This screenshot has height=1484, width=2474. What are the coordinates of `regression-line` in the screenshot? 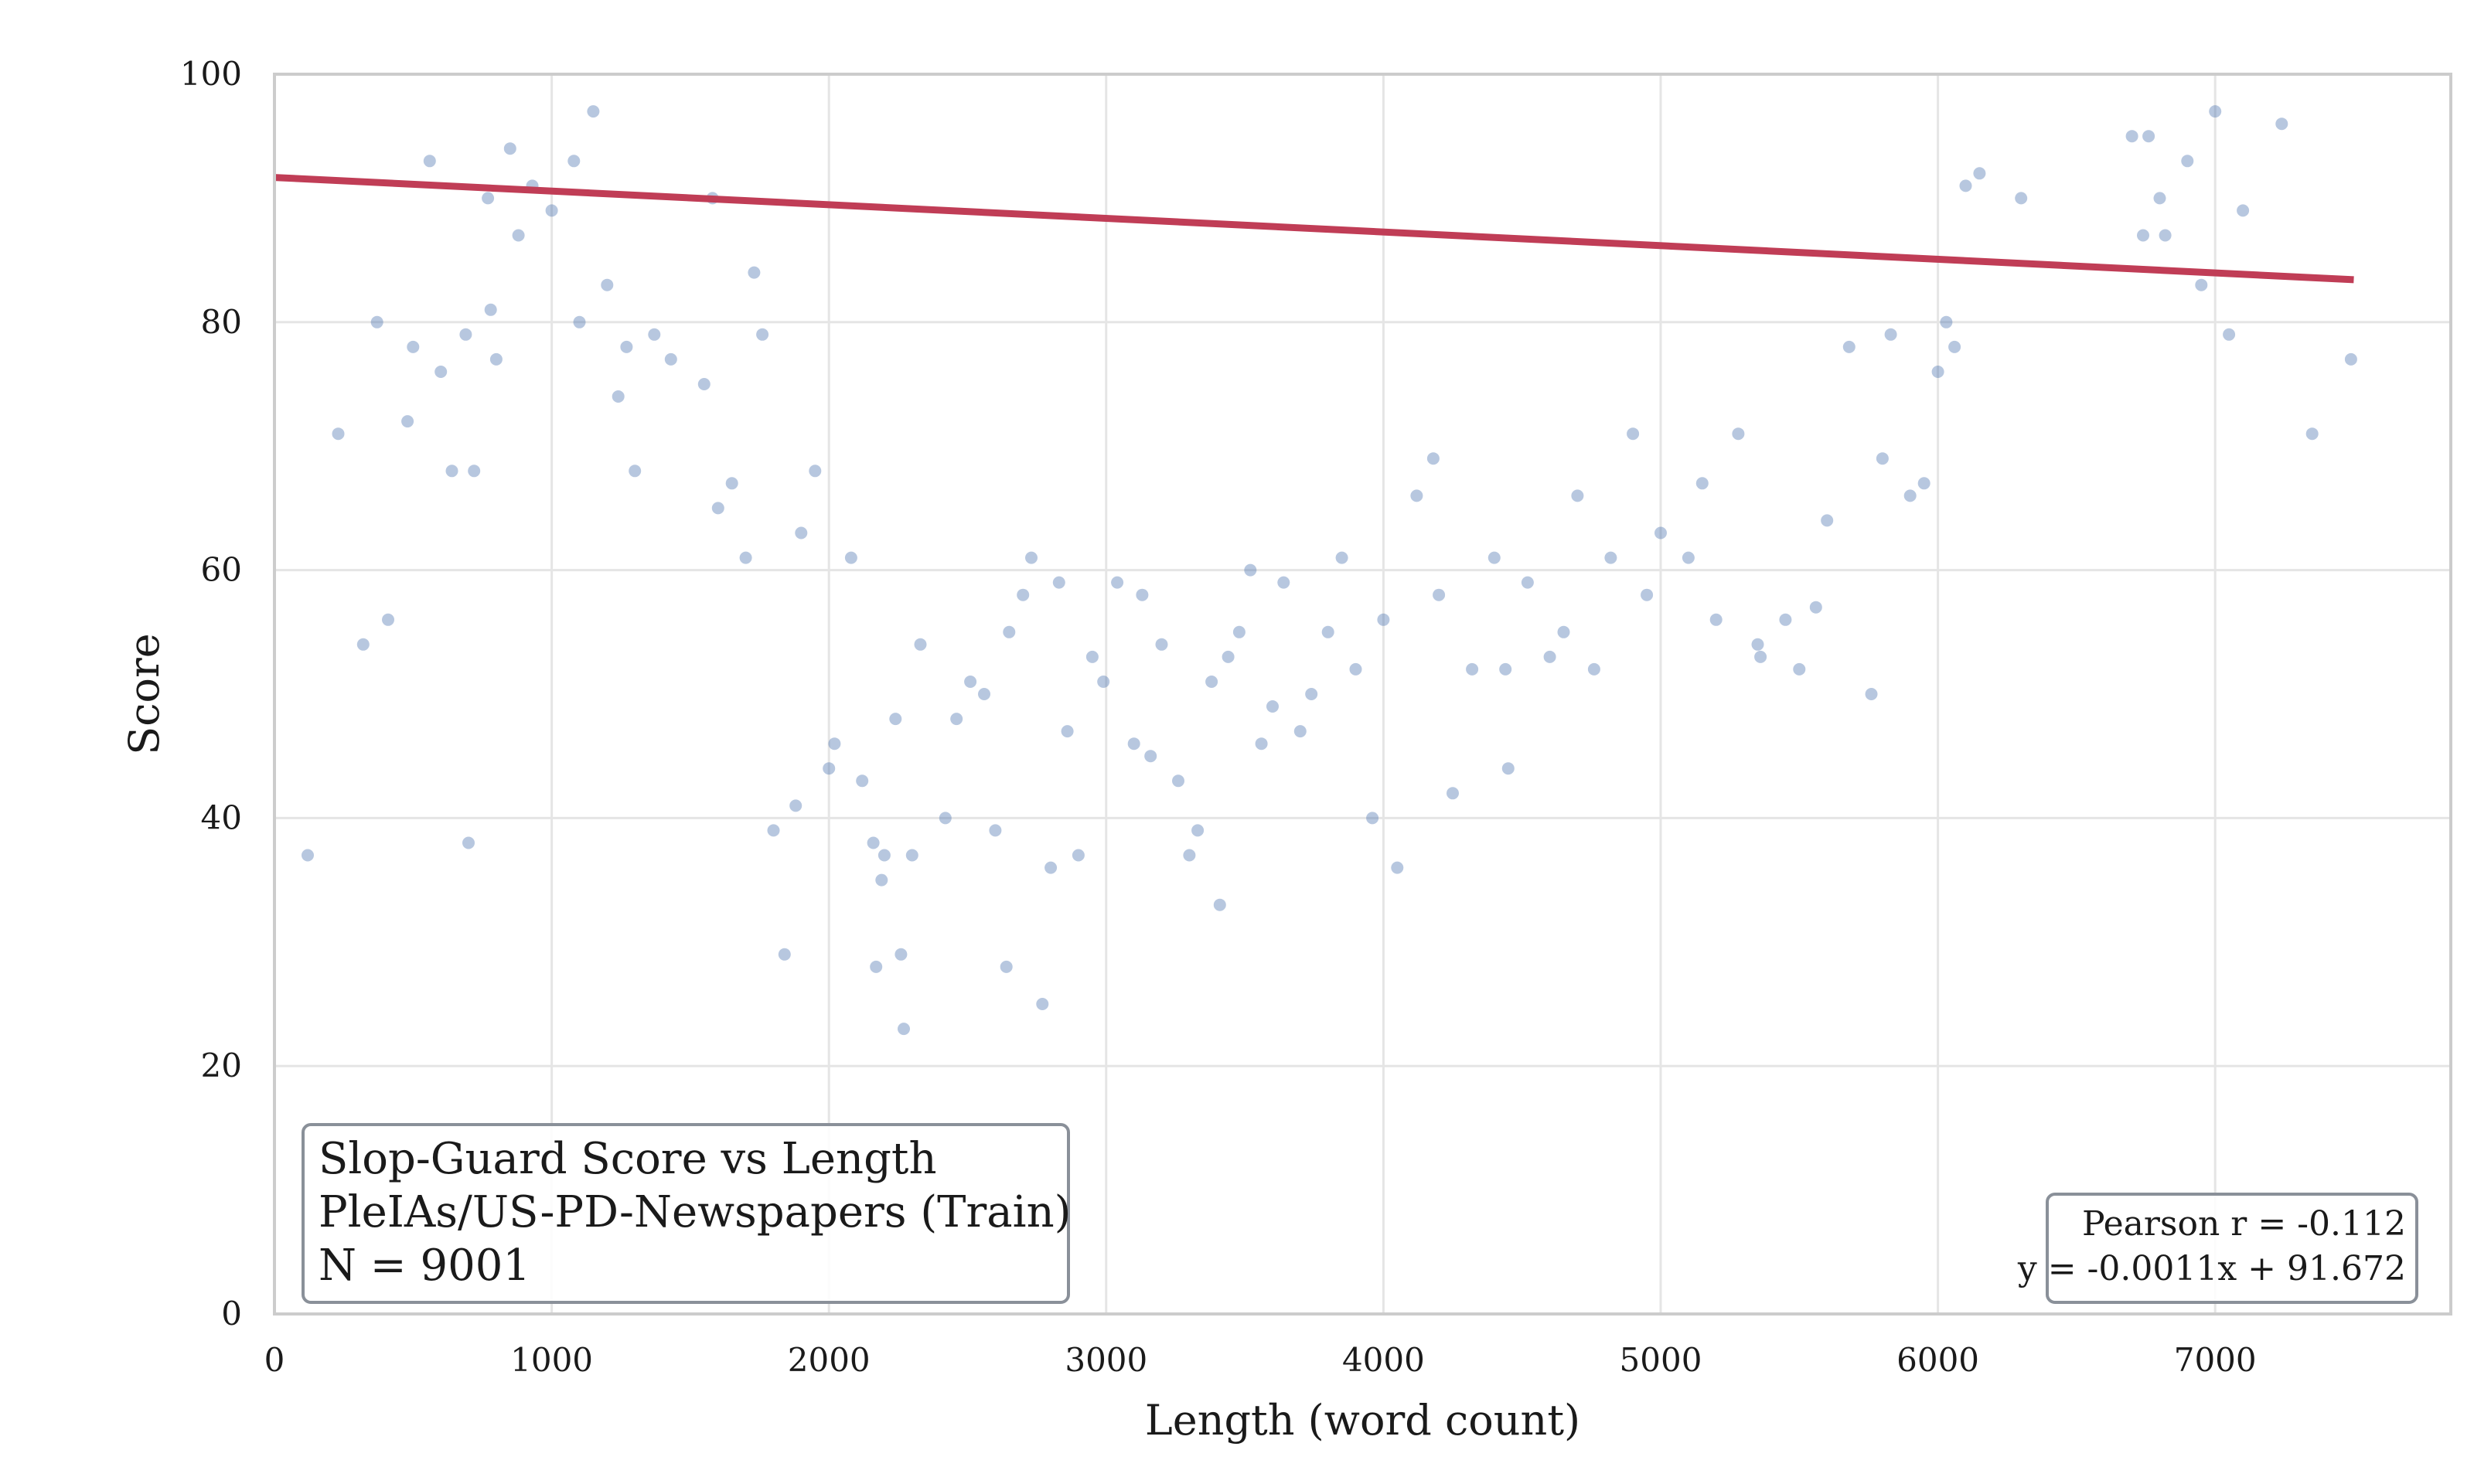 It's located at (1314, 229).